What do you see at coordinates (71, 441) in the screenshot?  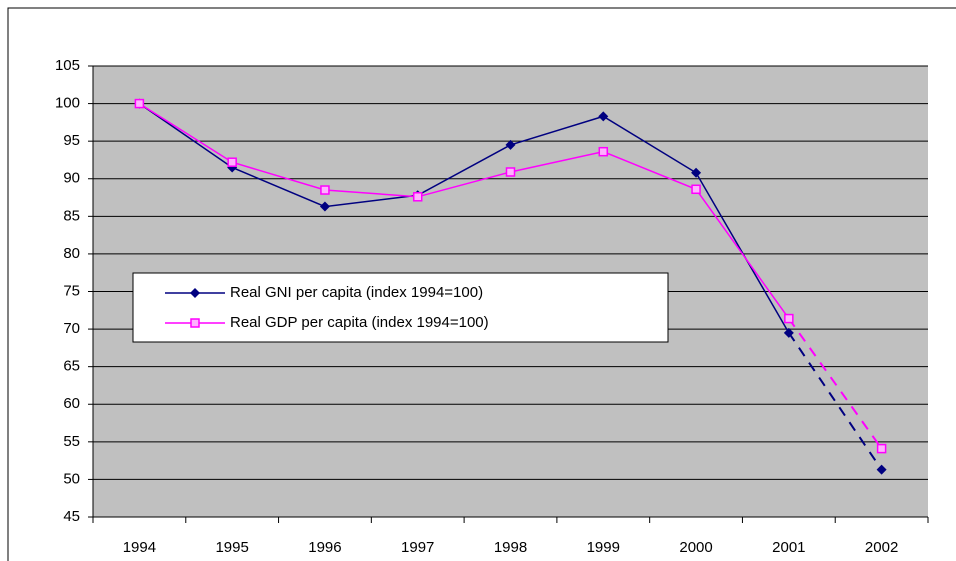 I see `y-tick-label: 55` at bounding box center [71, 441].